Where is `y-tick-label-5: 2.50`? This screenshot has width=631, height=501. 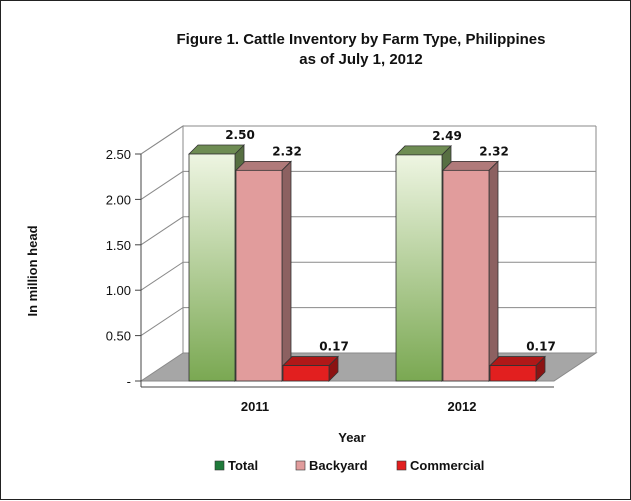
y-tick-label-5: 2.50 is located at coordinates (118, 154).